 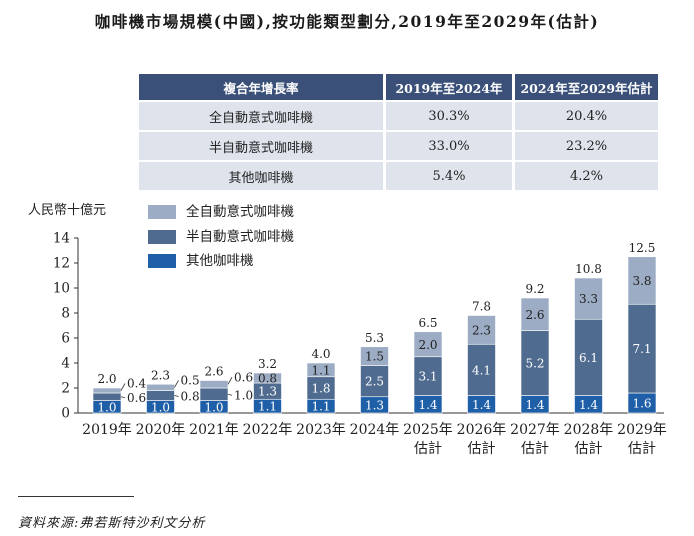 I want to click on data-label: 3.8, so click(x=641, y=281).